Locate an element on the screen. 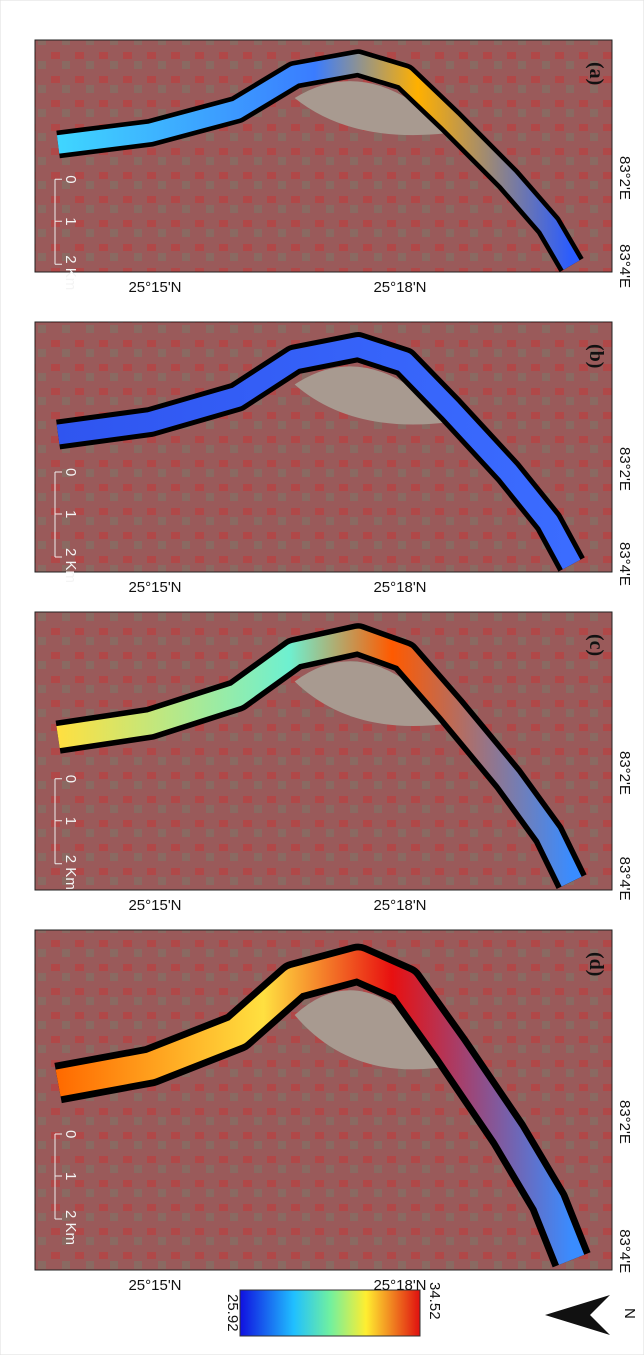 The image size is (644, 1355). panel-label: (a) is located at coordinates (596, 73).